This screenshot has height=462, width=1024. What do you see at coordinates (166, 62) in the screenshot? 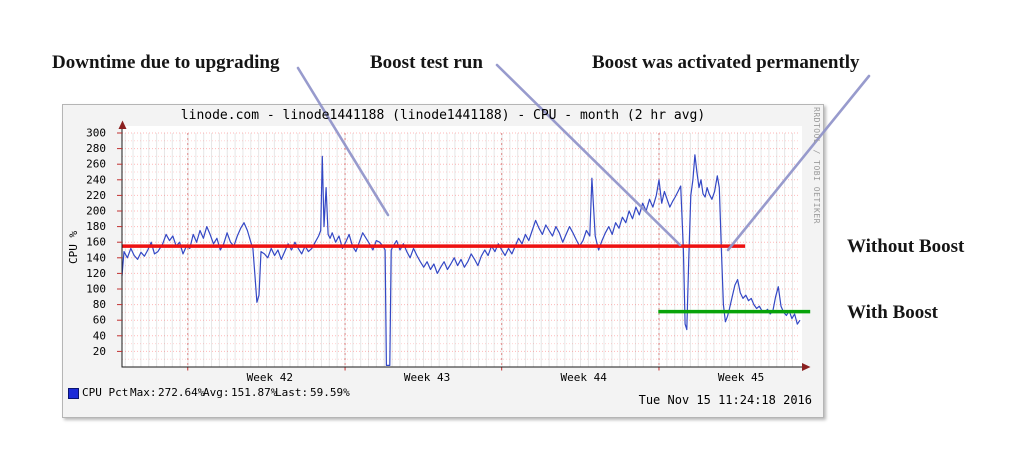
I see `annotation-downtime: Downtime due to upgrading` at bounding box center [166, 62].